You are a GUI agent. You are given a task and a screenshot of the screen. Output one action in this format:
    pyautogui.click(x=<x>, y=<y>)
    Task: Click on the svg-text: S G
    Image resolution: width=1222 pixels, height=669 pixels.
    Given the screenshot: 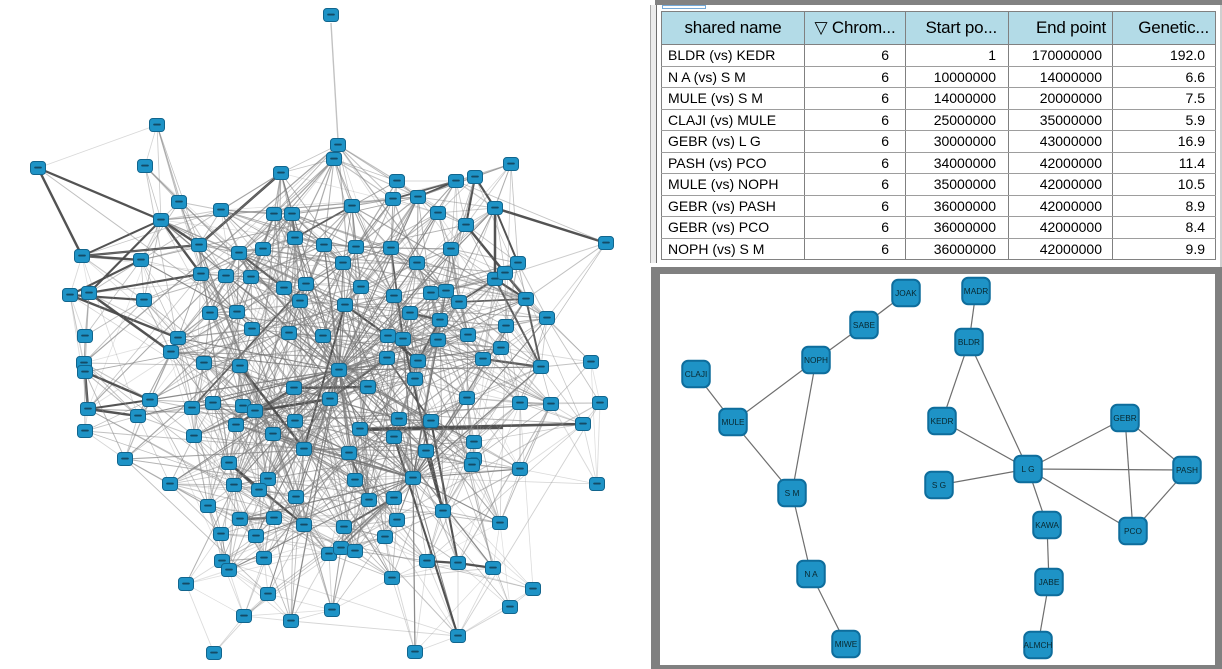 What is the action you would take?
    pyautogui.click(x=939, y=485)
    